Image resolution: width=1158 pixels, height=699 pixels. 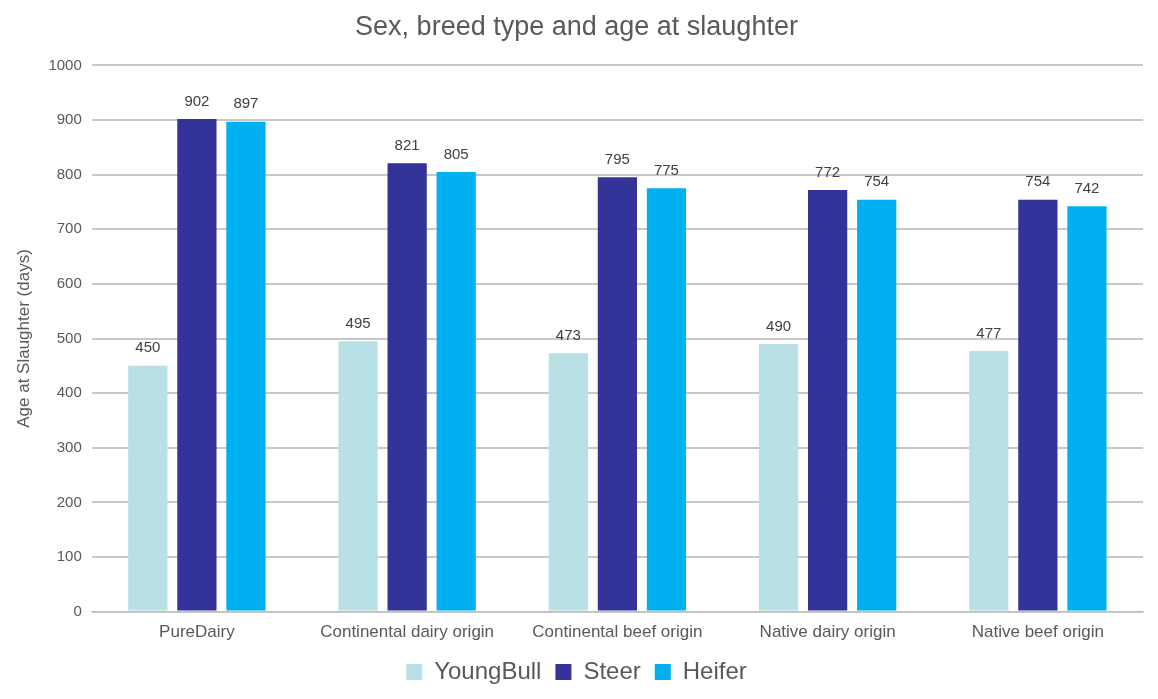 I want to click on y-tick-label: 1000, so click(x=65, y=64).